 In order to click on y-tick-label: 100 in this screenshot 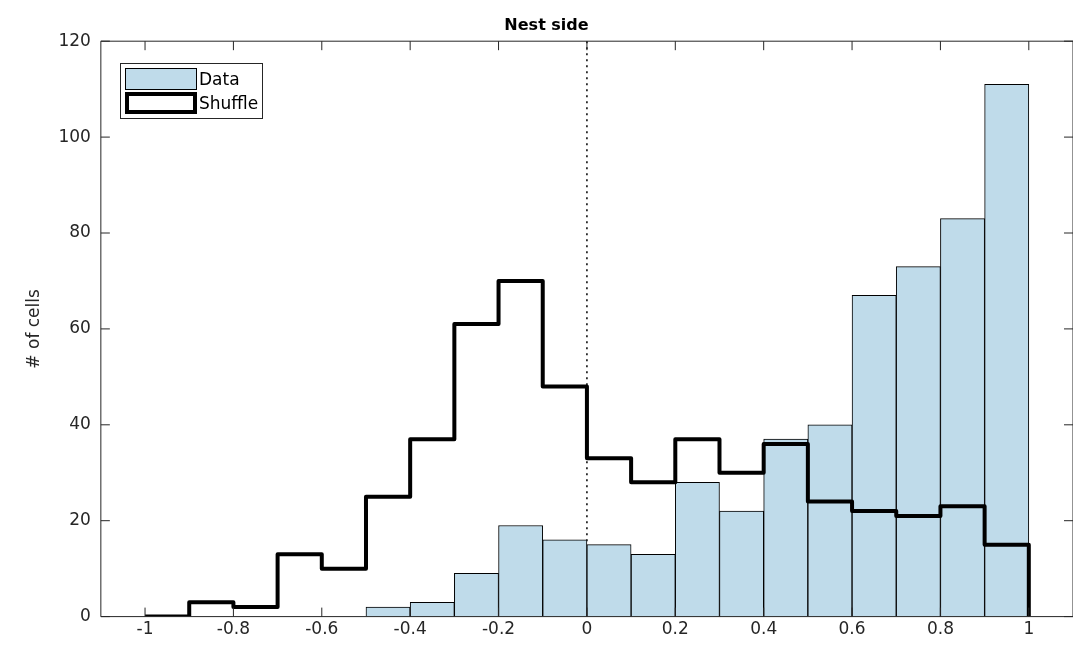, I will do `click(74, 135)`.